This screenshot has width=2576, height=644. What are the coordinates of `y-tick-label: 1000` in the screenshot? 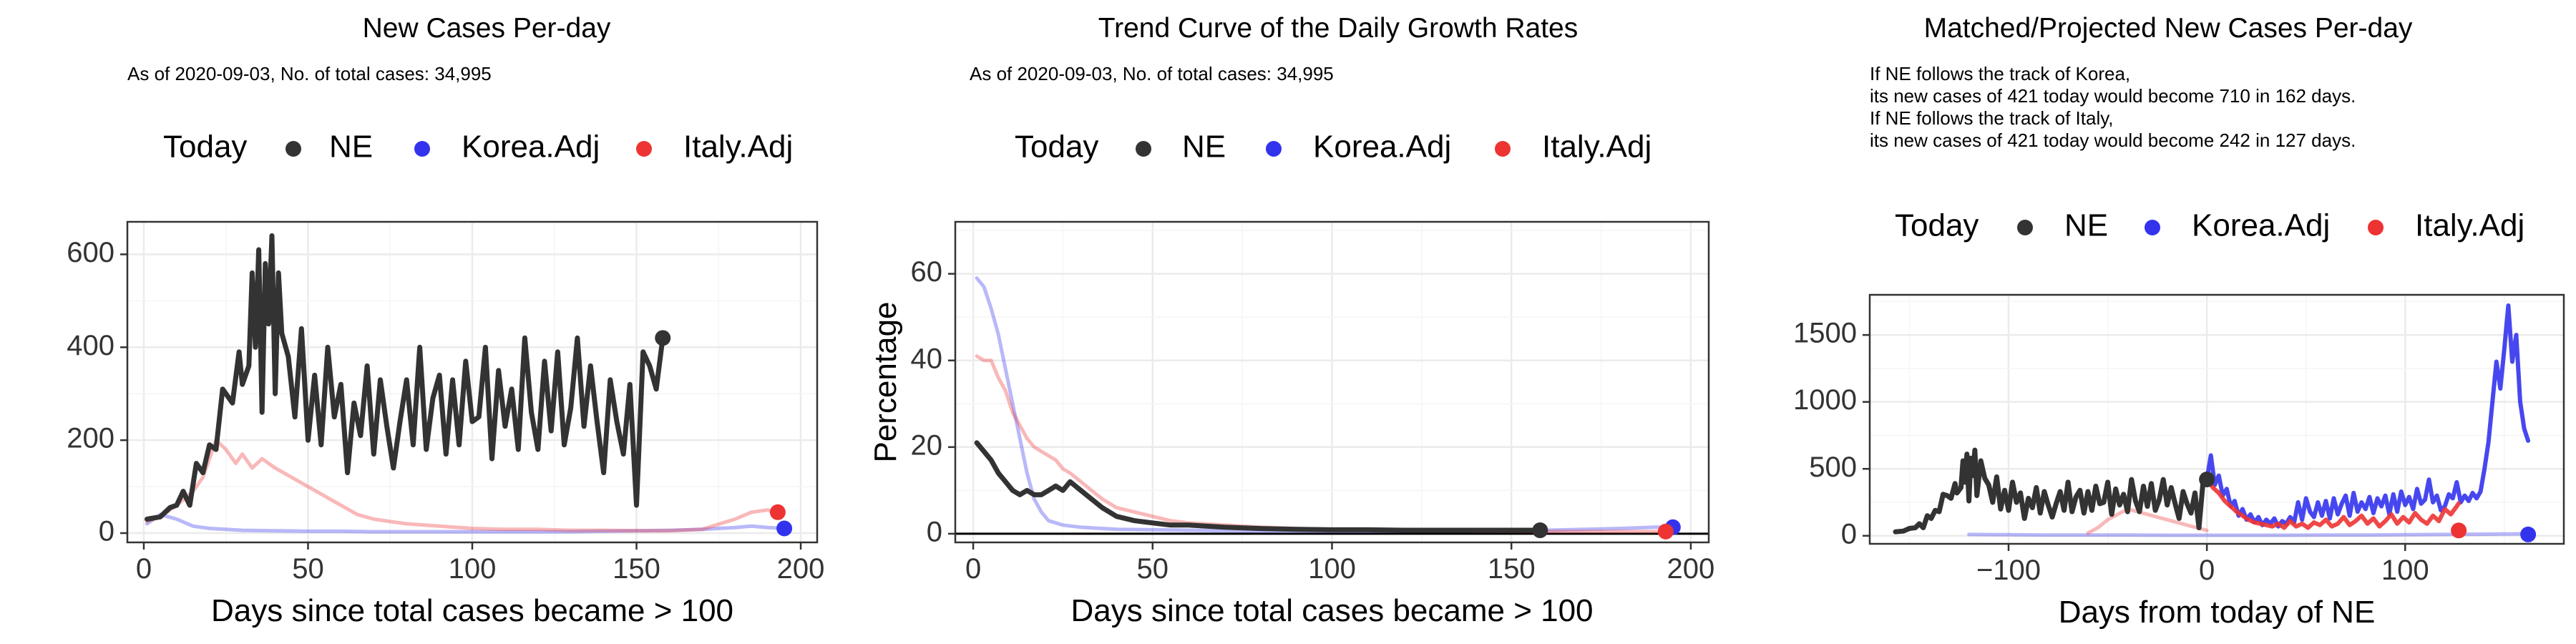 It's located at (1825, 400).